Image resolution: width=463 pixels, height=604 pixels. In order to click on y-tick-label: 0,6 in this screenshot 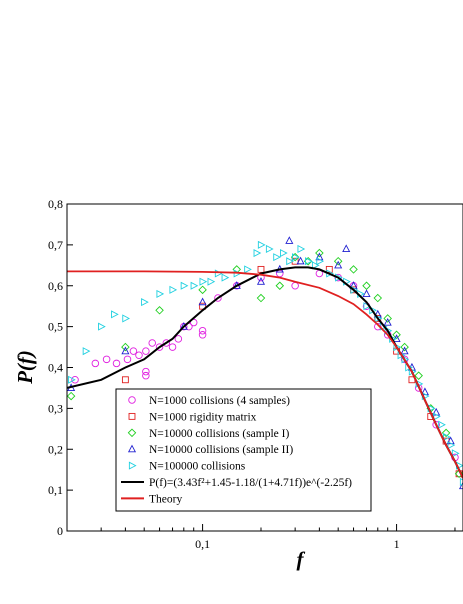, I will do `click(55, 286)`.